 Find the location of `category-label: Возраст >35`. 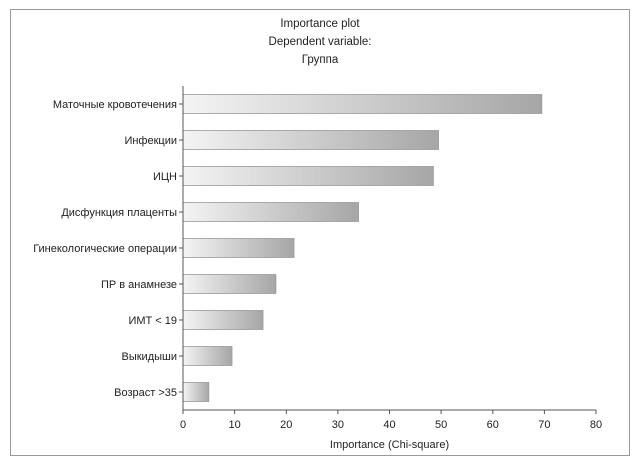

category-label: Возраст >35 is located at coordinates (145, 393).